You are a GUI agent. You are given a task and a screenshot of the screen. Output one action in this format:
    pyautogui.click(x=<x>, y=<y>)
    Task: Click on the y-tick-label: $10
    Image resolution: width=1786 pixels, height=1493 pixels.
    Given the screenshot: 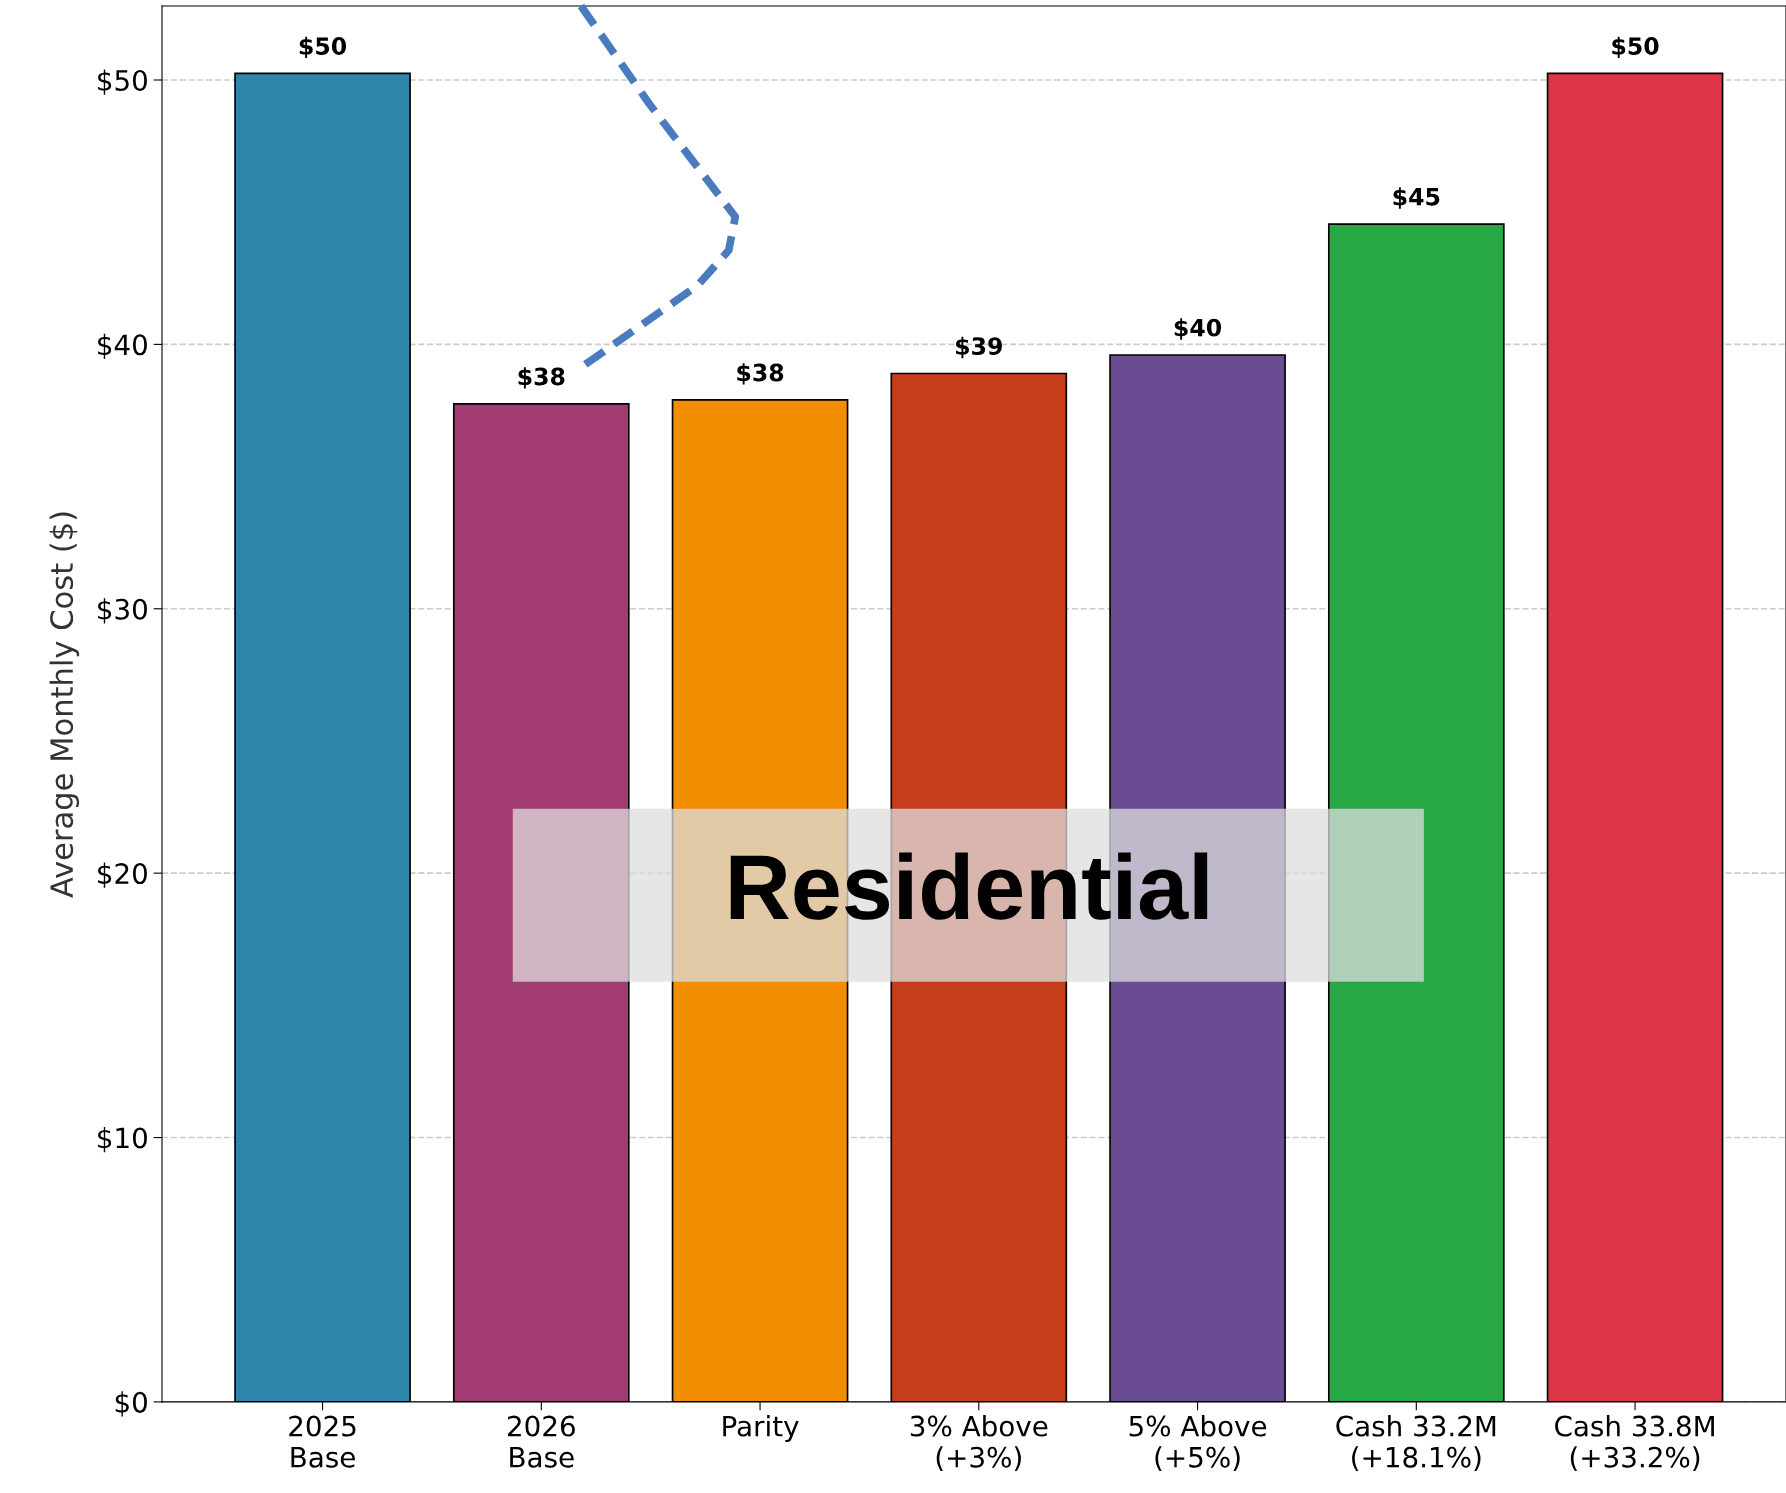 What is the action you would take?
    pyautogui.click(x=122, y=1139)
    